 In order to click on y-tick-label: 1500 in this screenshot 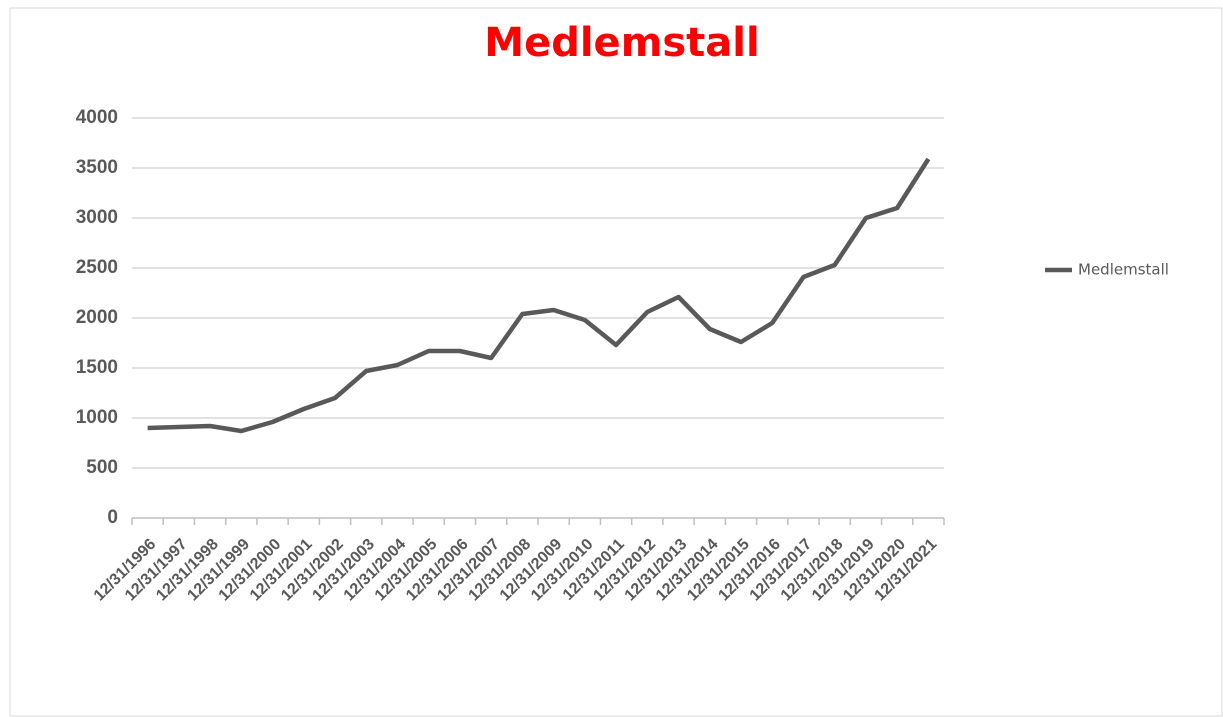, I will do `click(97, 367)`.